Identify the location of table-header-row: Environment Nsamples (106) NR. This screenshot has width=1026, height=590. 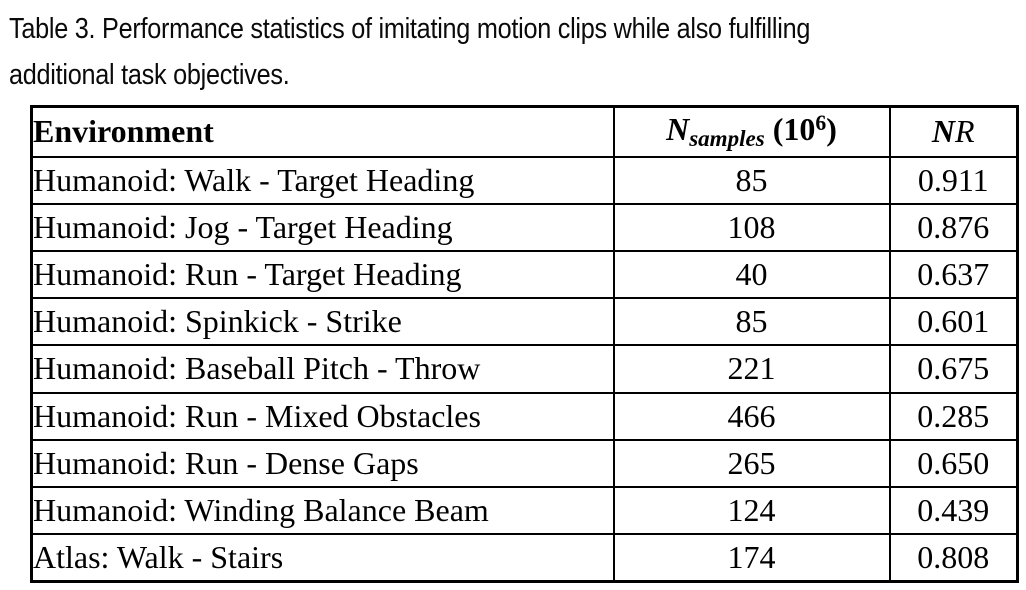
(524, 131).